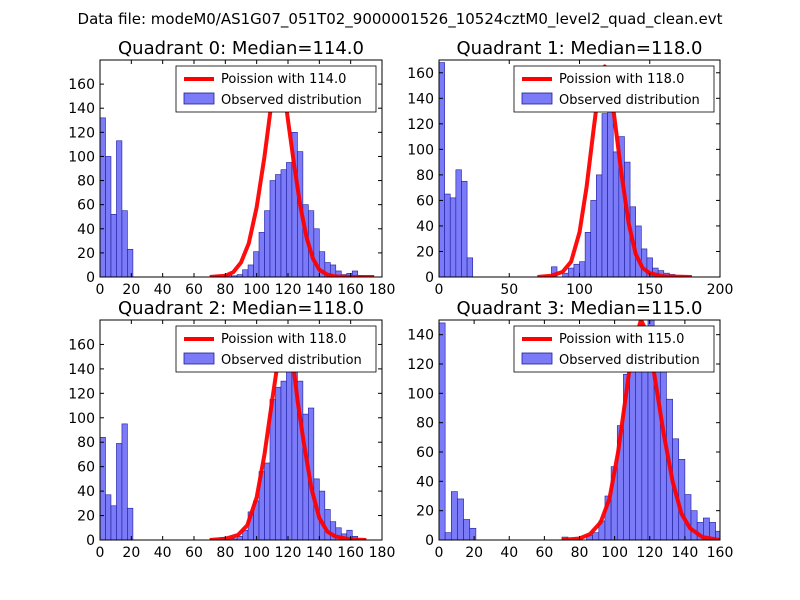 The image size is (800, 600). Describe the element at coordinates (199, 98) in the screenshot. I see `legend-bar-swatch` at that location.